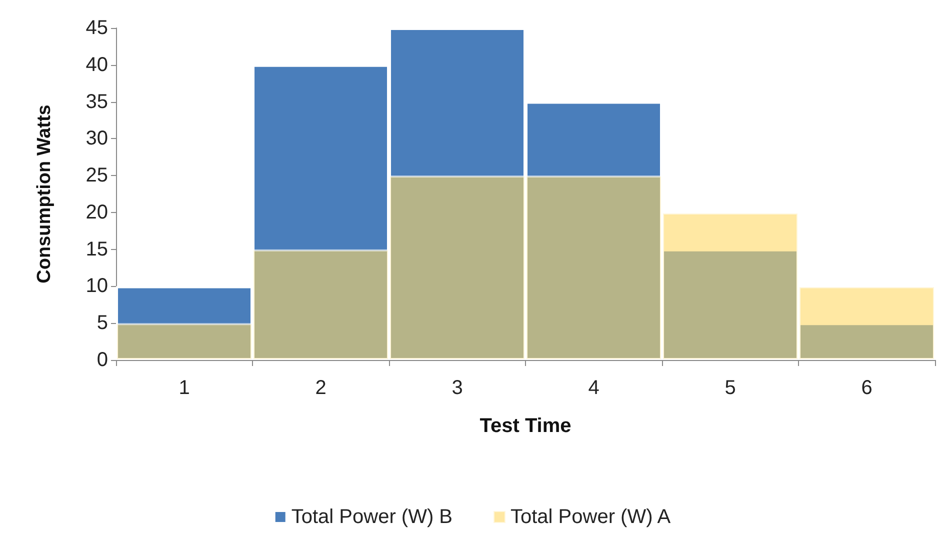 This screenshot has height=550, width=945. I want to click on y-tick-label: 40, so click(97, 65).